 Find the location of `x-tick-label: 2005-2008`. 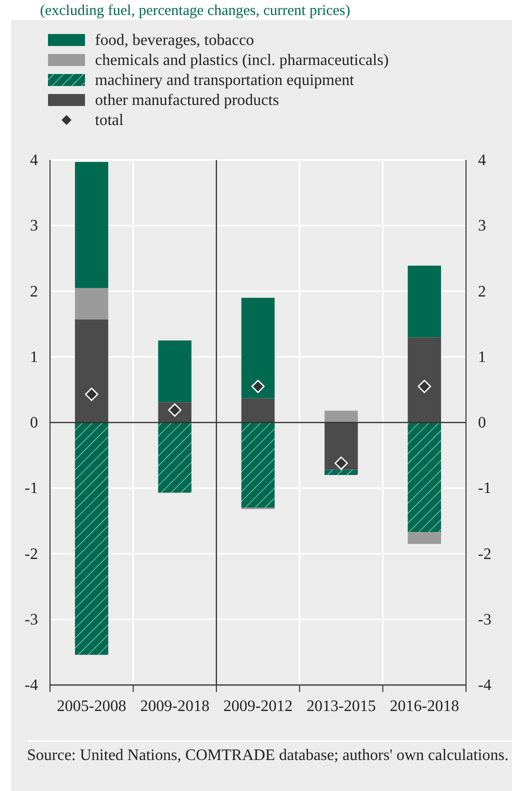

x-tick-label: 2005-2008 is located at coordinates (91, 706).